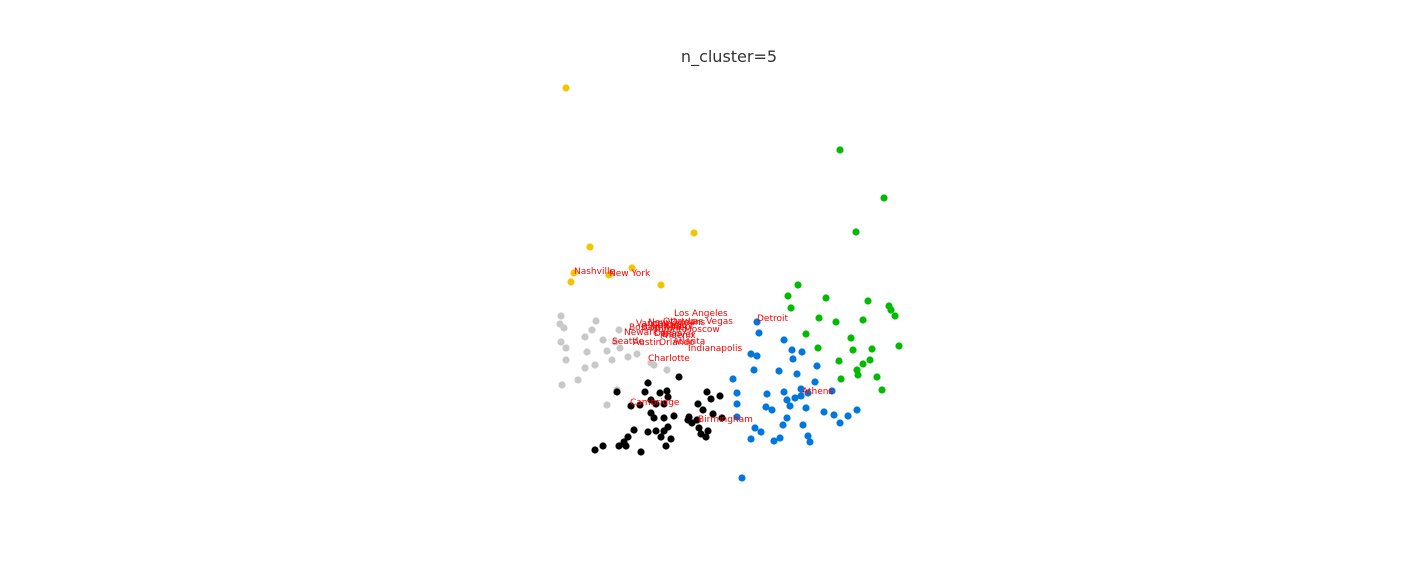 The height and width of the screenshot is (569, 1423). Describe the element at coordinates (655, 403) in the screenshot. I see `city-label: Cambridge` at that location.